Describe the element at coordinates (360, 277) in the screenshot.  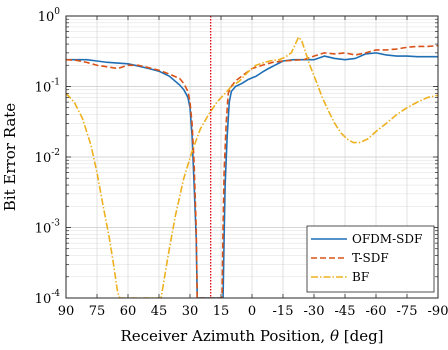
I see `legend-label: BF` at that location.